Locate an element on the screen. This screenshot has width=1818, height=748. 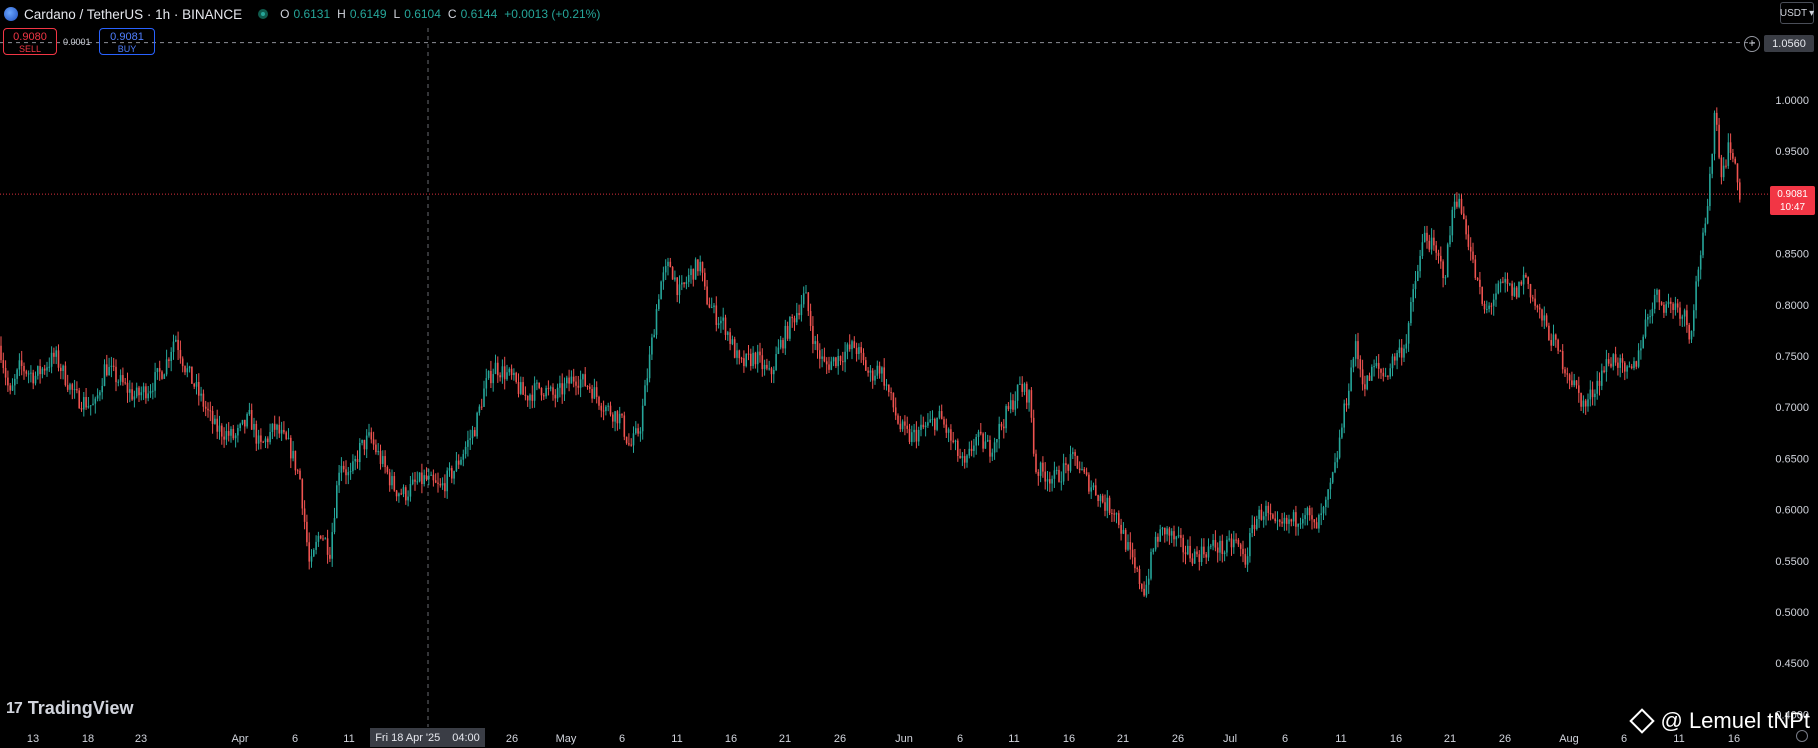
sell-button: 0.9080 SELL is located at coordinates (30, 41).